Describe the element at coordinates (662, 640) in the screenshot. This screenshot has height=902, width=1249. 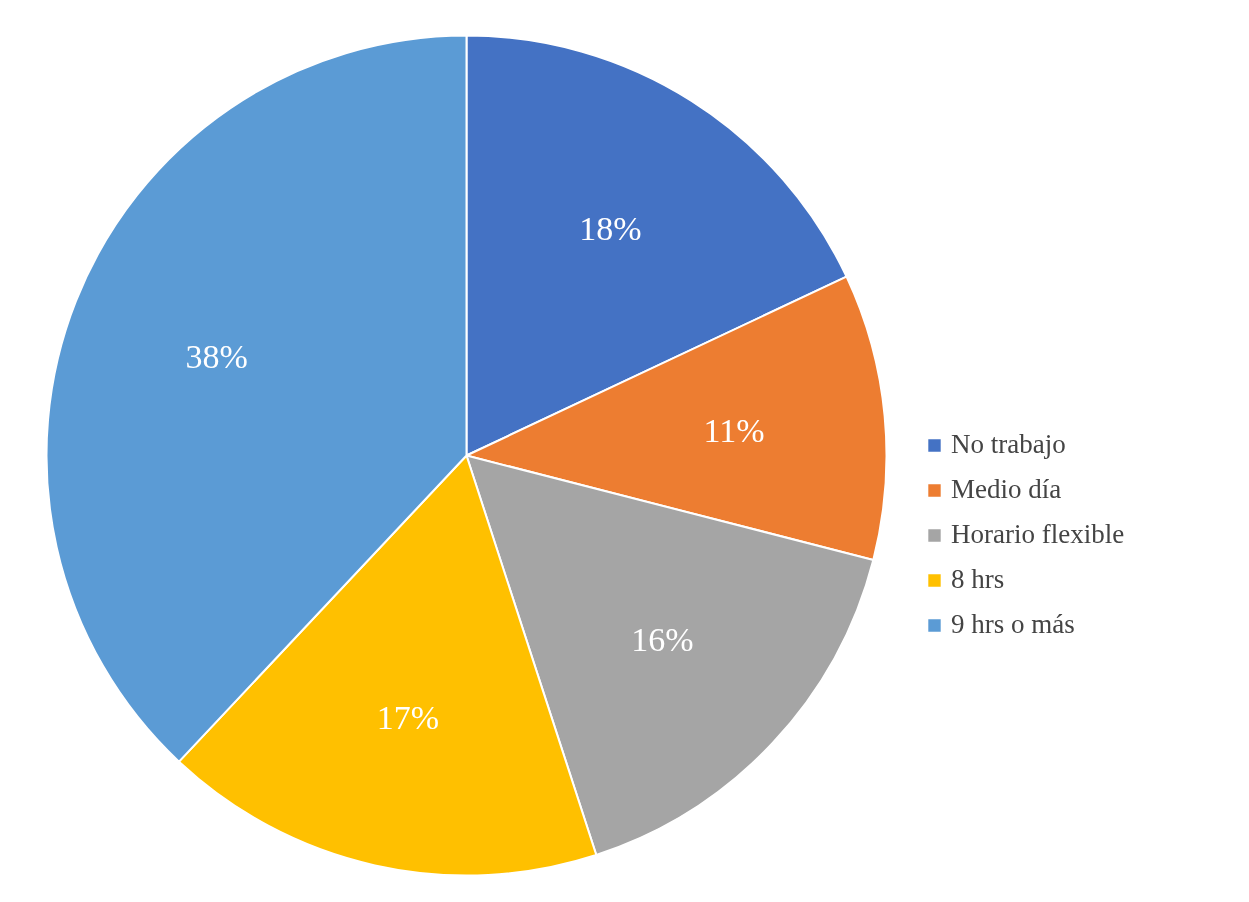
I see `data-label: 16%` at that location.